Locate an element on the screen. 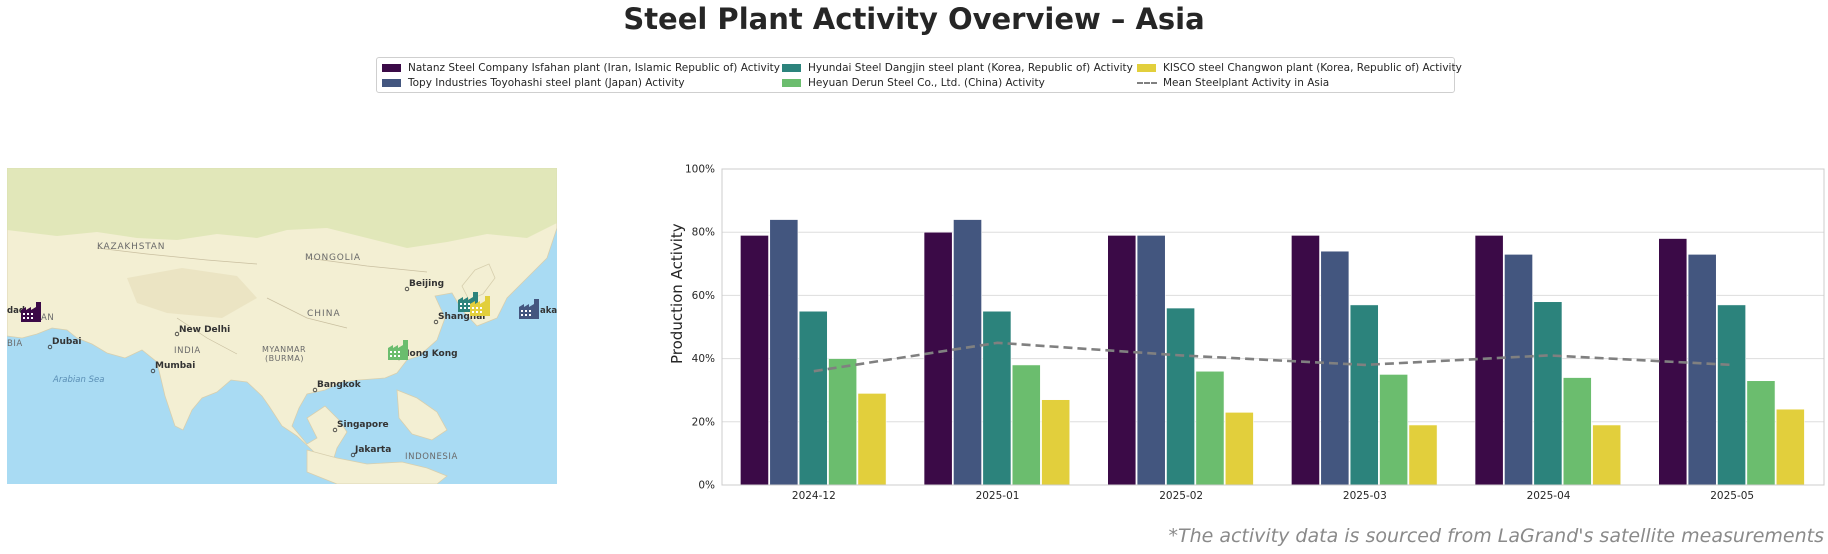 The height and width of the screenshot is (554, 1828). legend-item-mean: Mean Steelplant Activity in Asia is located at coordinates (1233, 83).